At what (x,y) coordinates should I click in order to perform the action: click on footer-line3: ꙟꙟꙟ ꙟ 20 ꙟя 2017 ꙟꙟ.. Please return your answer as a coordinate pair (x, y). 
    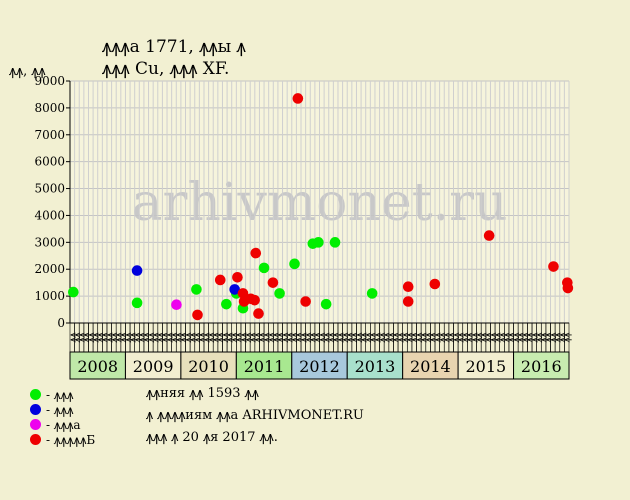
    Looking at the image, I should click on (212, 437).